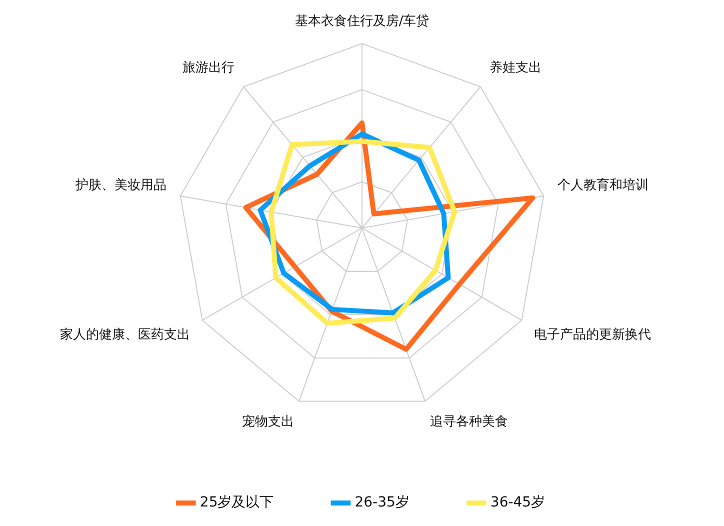  What do you see at coordinates (518, 502) in the screenshot?
I see `legend-label: 36-45岁` at bounding box center [518, 502].